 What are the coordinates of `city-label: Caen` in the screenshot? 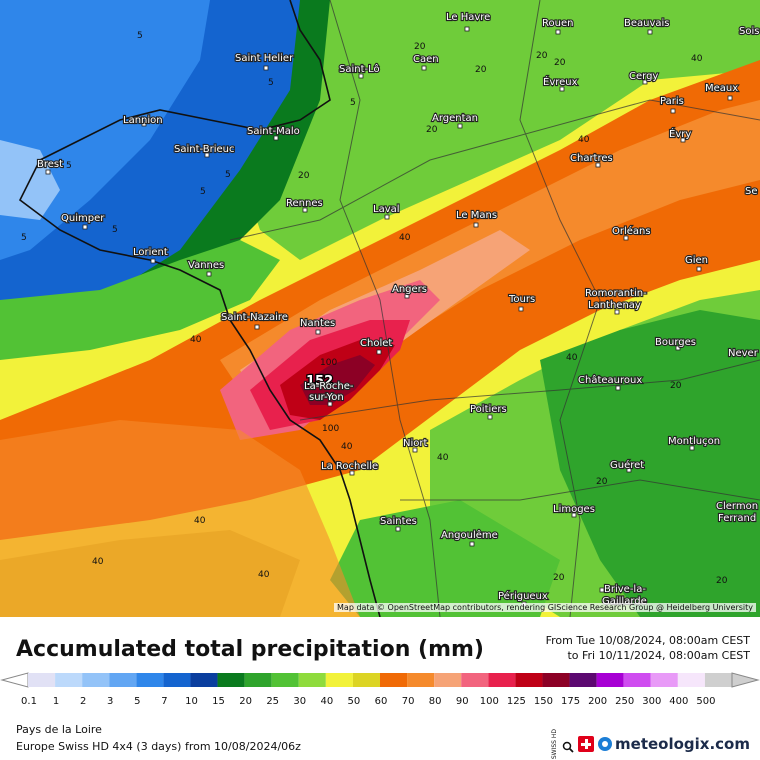 It's located at (426, 59).